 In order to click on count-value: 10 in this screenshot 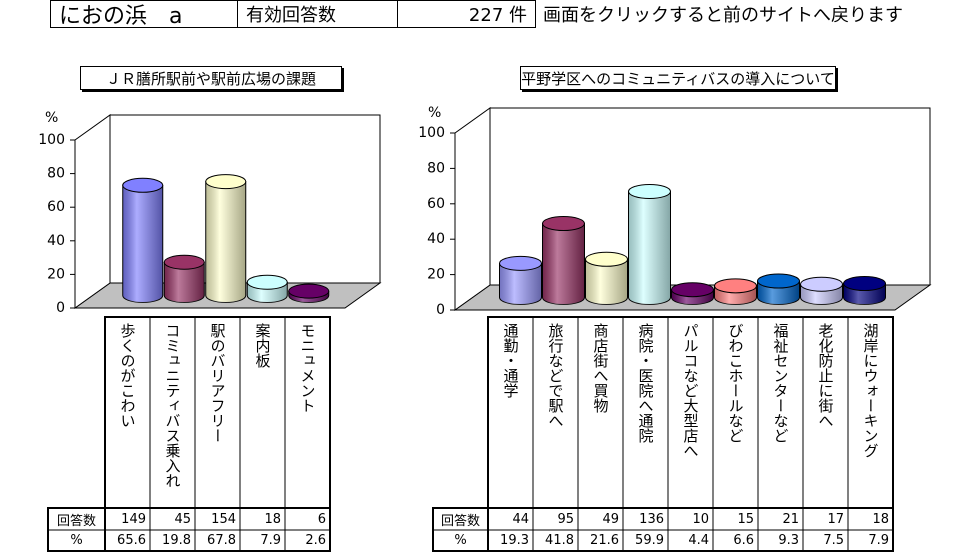, I will do `click(700, 519)`.